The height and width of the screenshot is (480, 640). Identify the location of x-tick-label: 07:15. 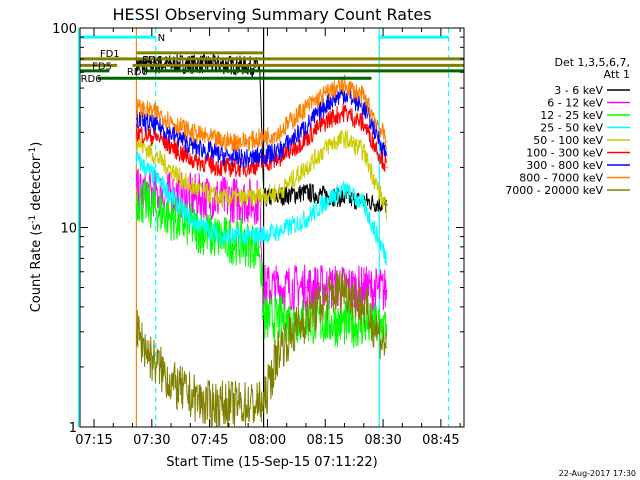
(93, 440).